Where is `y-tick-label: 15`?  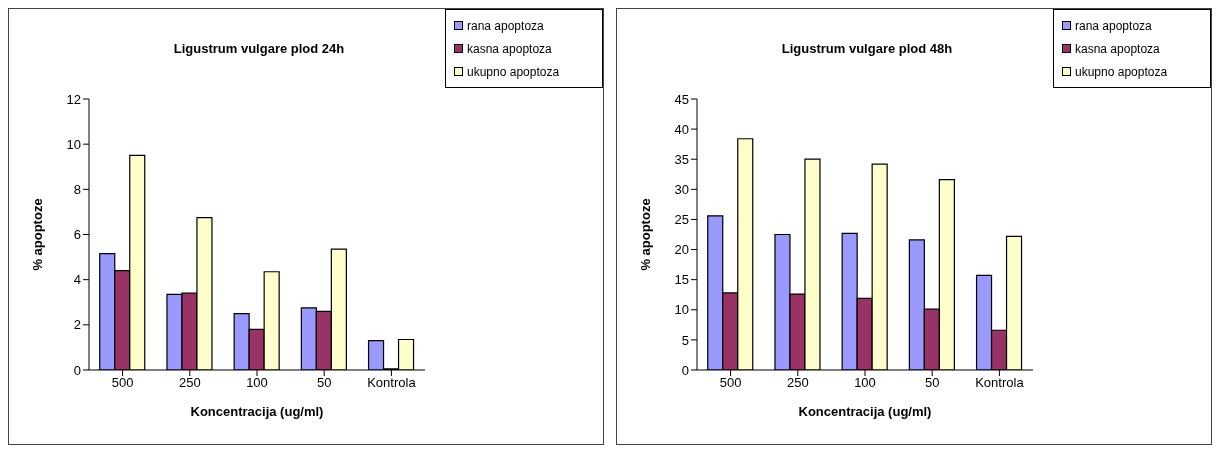
y-tick-label: 15 is located at coordinates (681, 280).